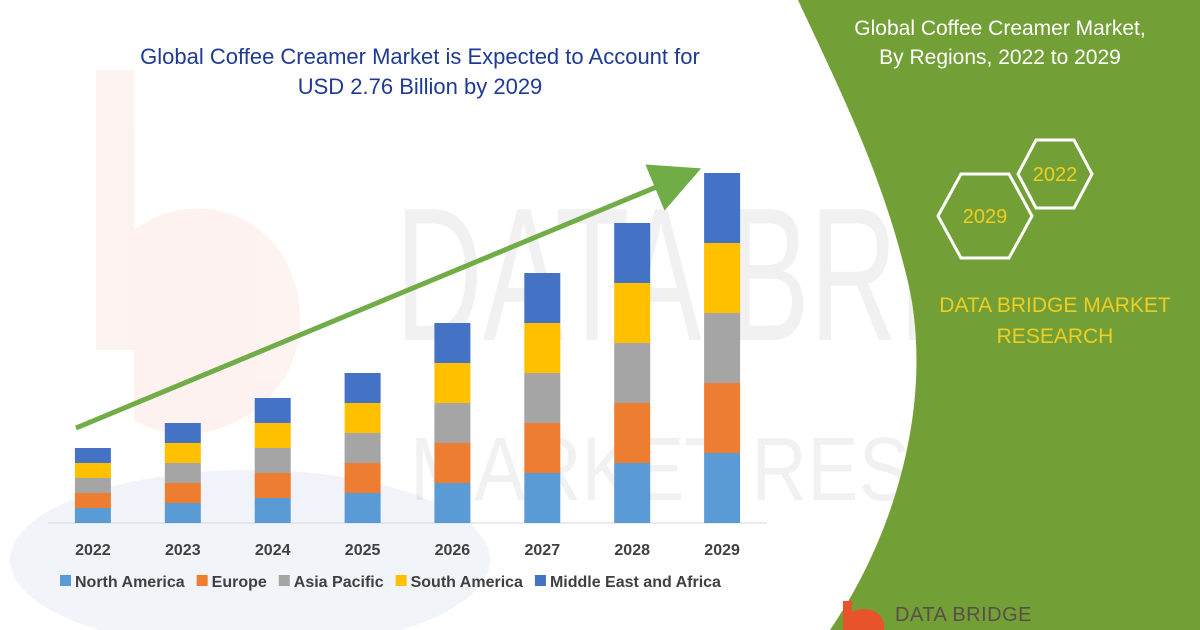 The image size is (1200, 630). I want to click on bar-segment-2022-asia-pacific, so click(92, 485).